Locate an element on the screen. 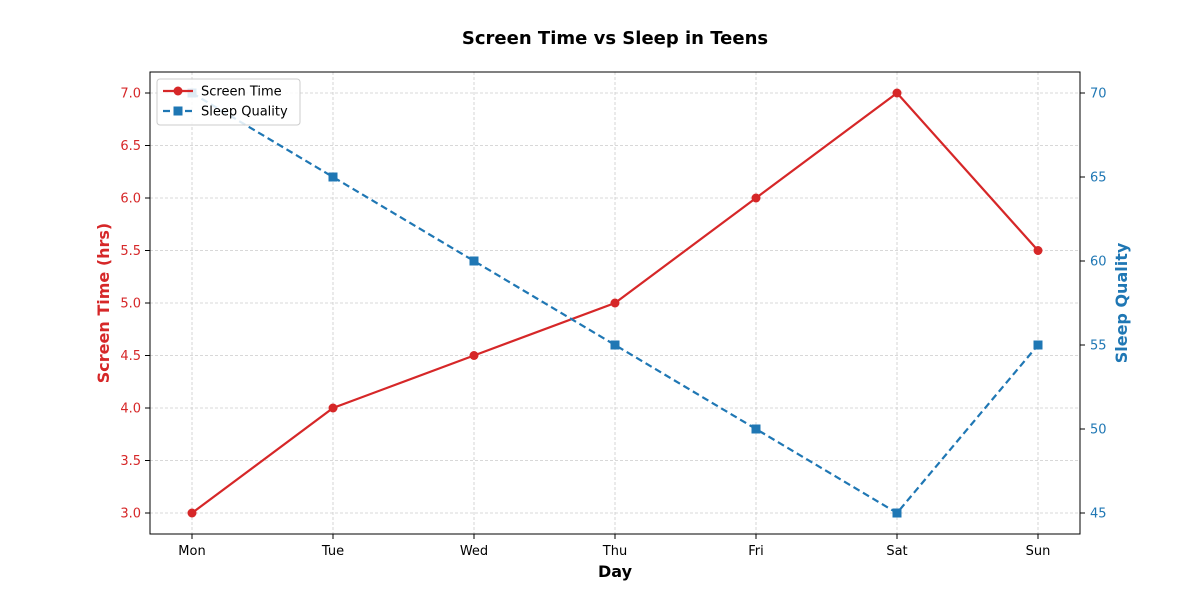 This screenshot has width=1200, height=600. x-tick-label: Wed is located at coordinates (474, 551).